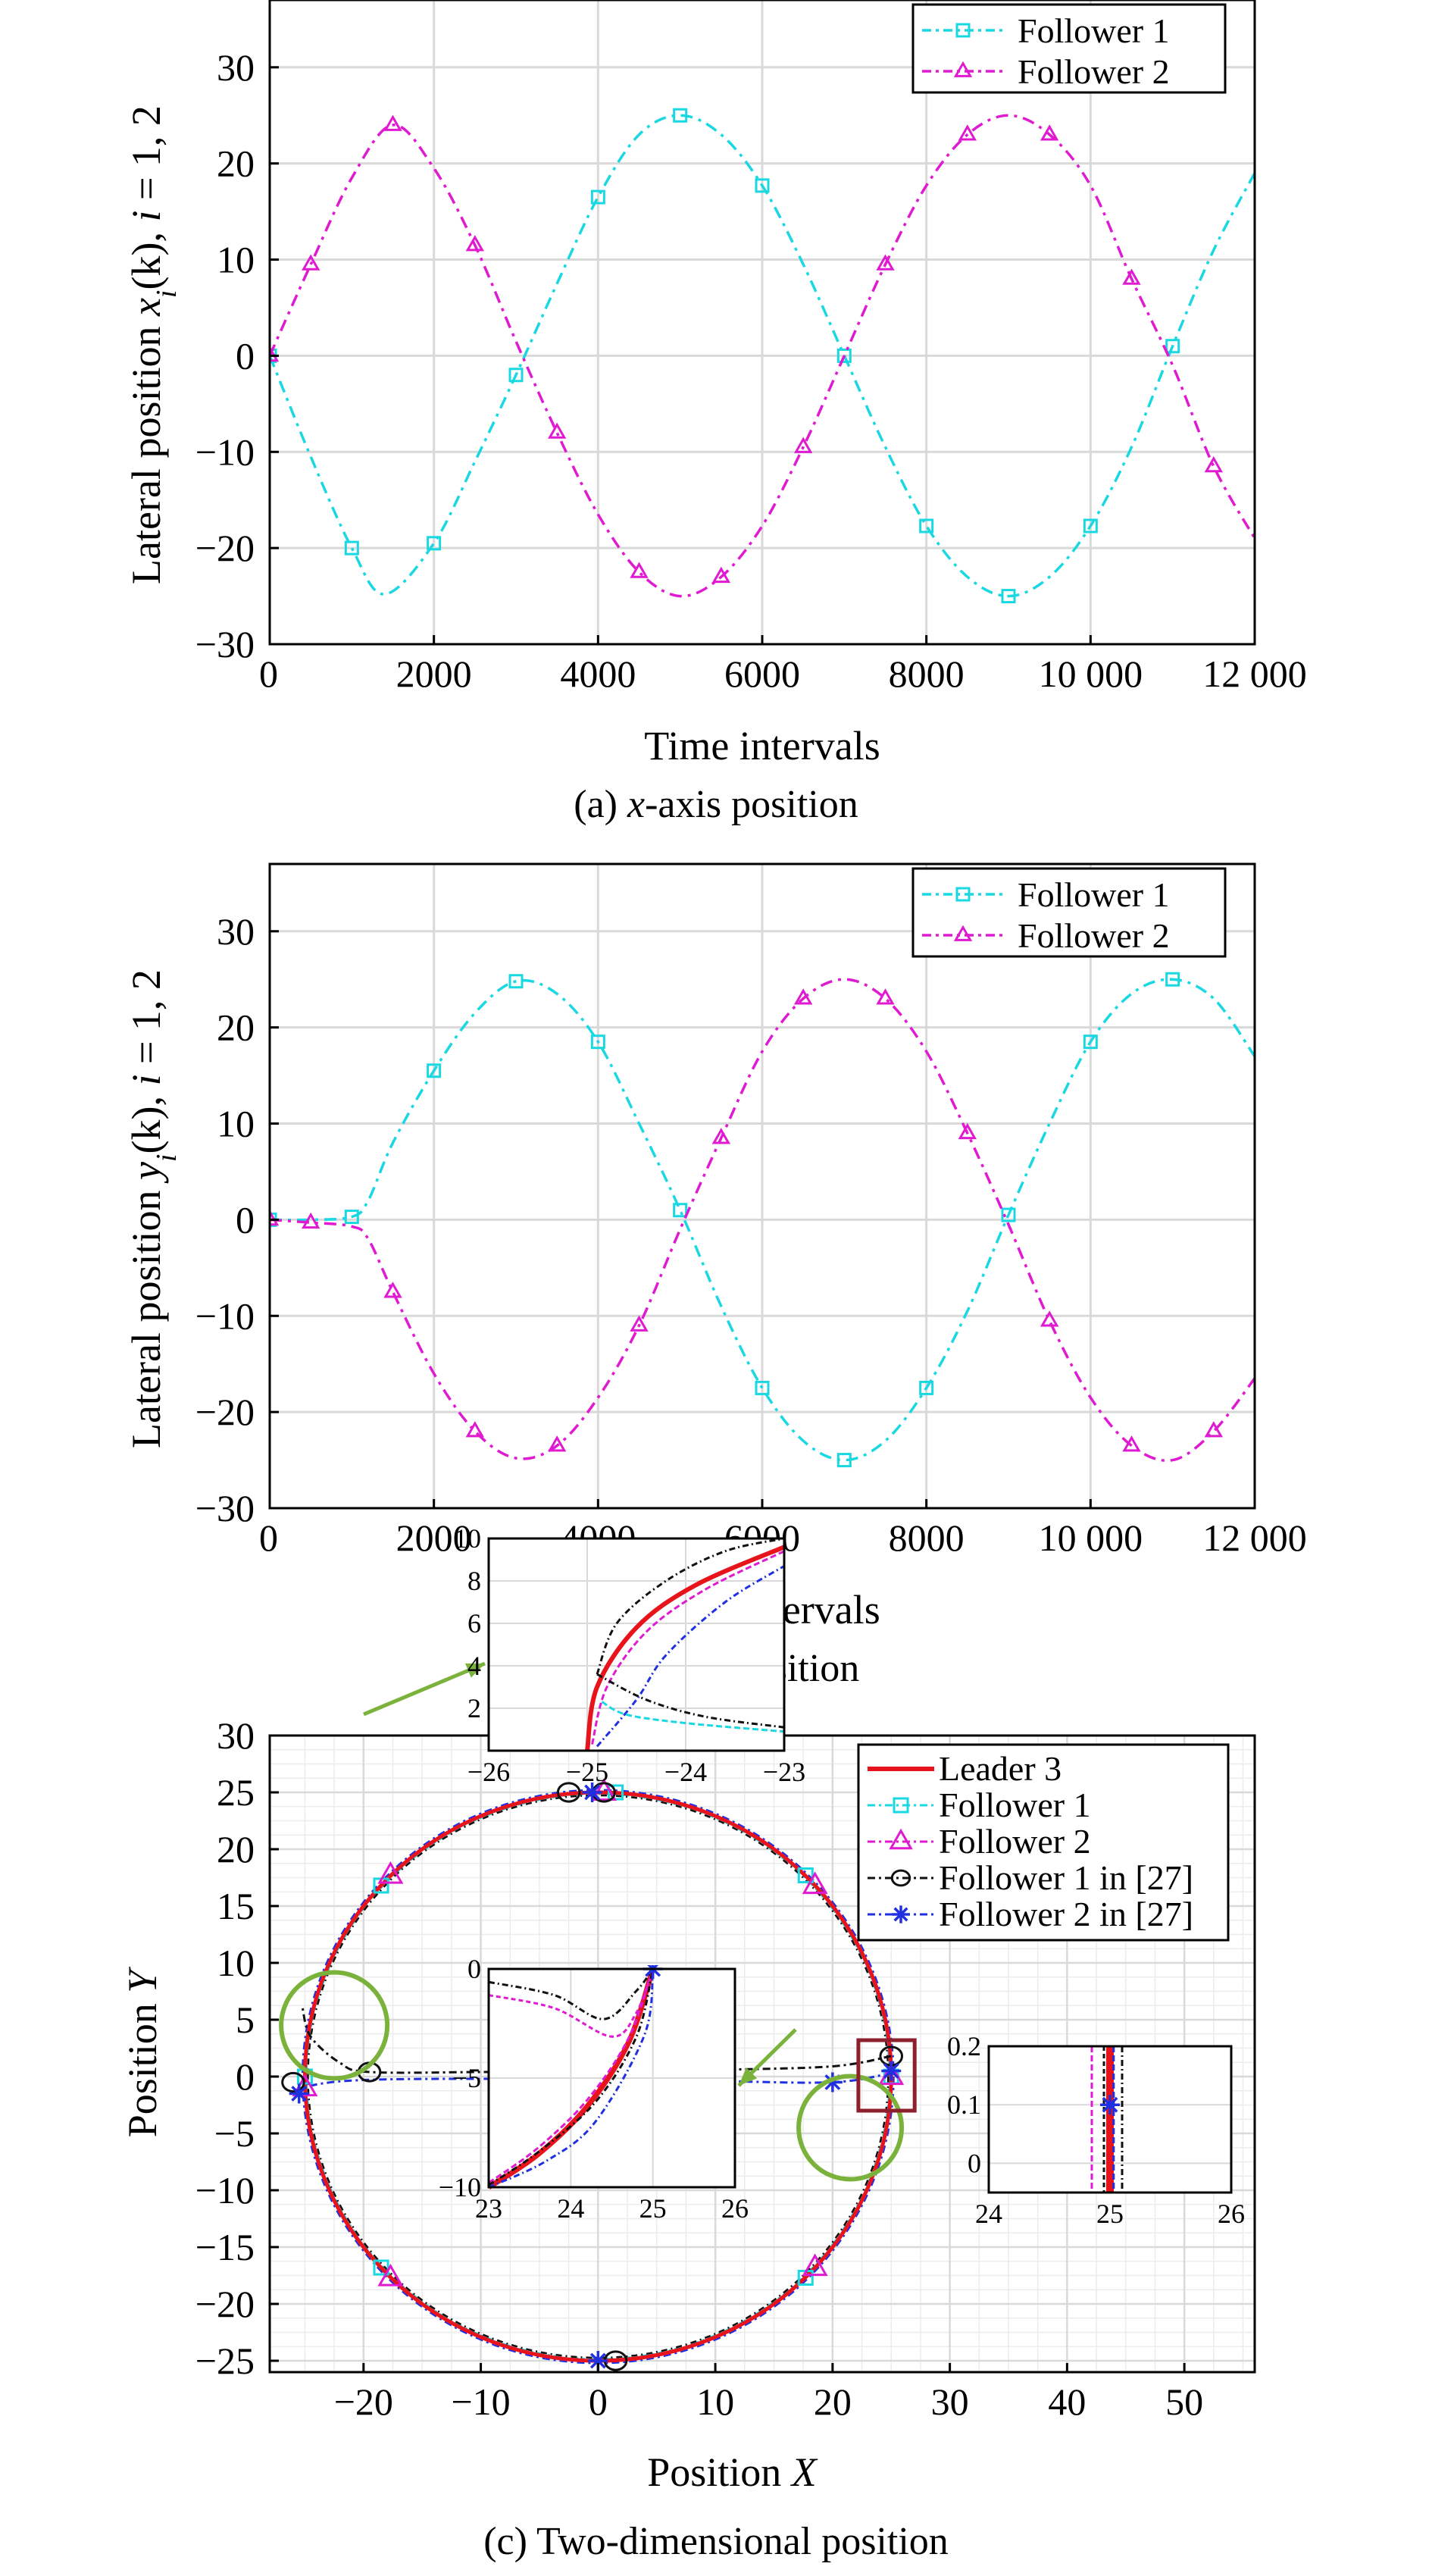  What do you see at coordinates (153, 1208) in the screenshot?
I see `y-axis-label: Lateral position yi(k), i = 1, 2` at bounding box center [153, 1208].